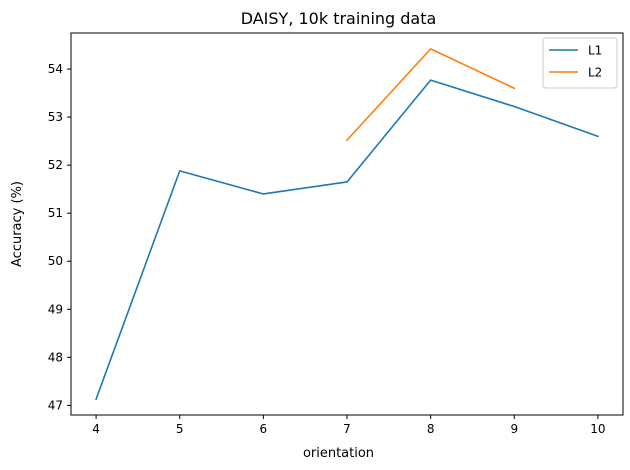 The height and width of the screenshot is (470, 630). I want to click on x-tick-label: 7, so click(347, 429).